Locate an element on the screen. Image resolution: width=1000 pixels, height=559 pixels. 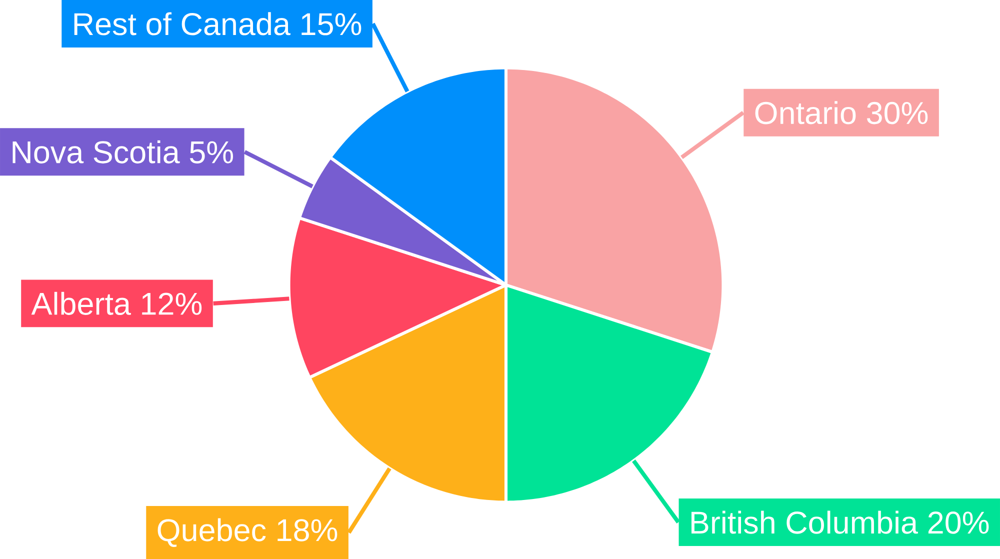
data-label: 18% is located at coordinates (308, 530).